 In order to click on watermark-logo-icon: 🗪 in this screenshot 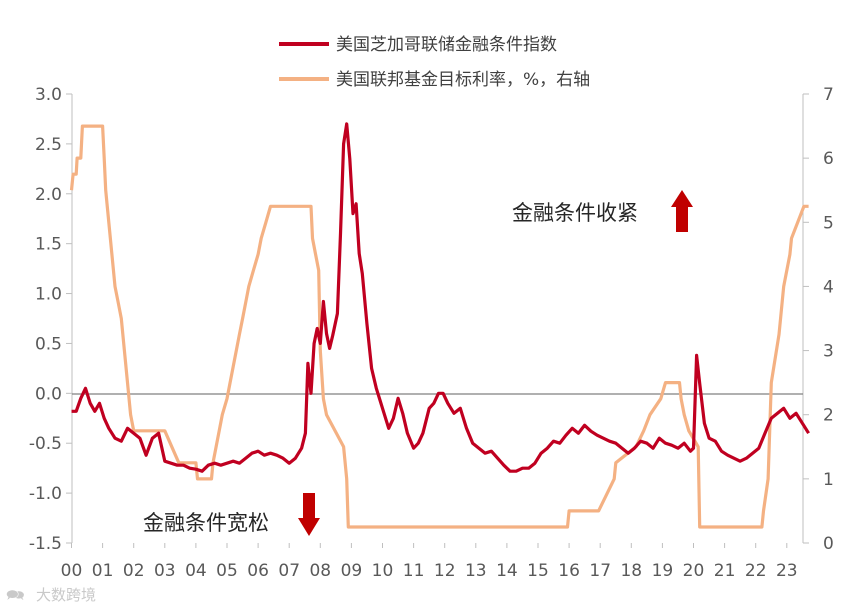, I will do `click(15, 595)`.